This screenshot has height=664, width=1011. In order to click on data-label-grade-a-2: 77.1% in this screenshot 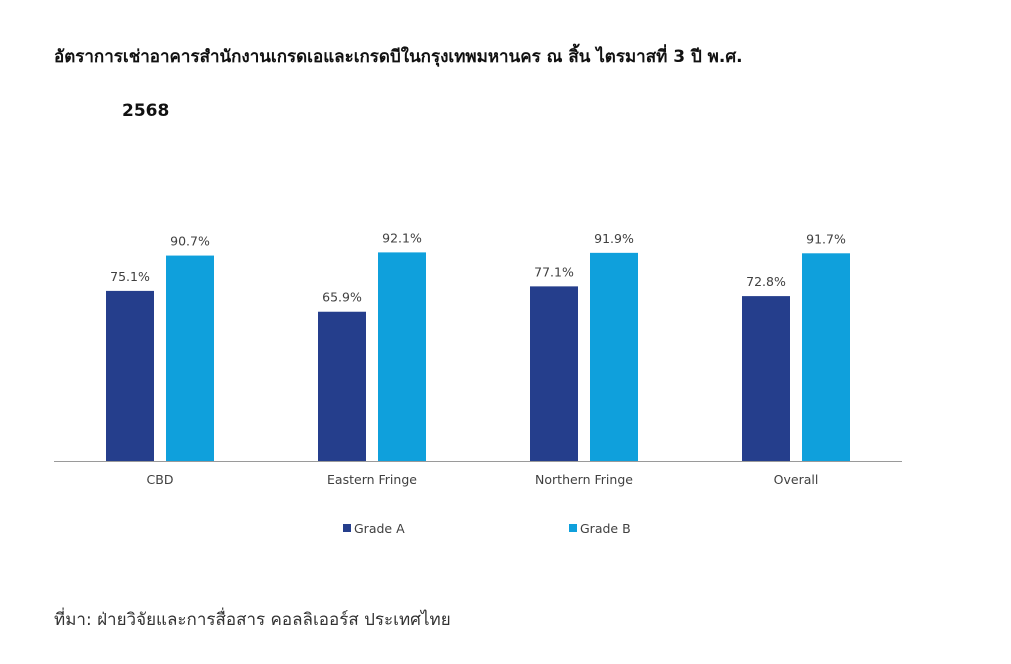, I will do `click(554, 271)`.